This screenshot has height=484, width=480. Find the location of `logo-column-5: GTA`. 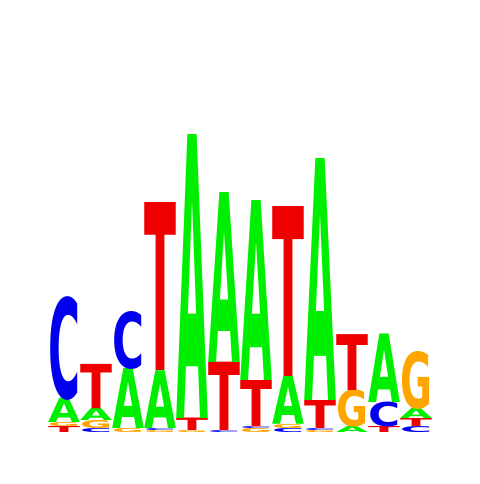

logo-column-5: GTA is located at coordinates (192, 271).